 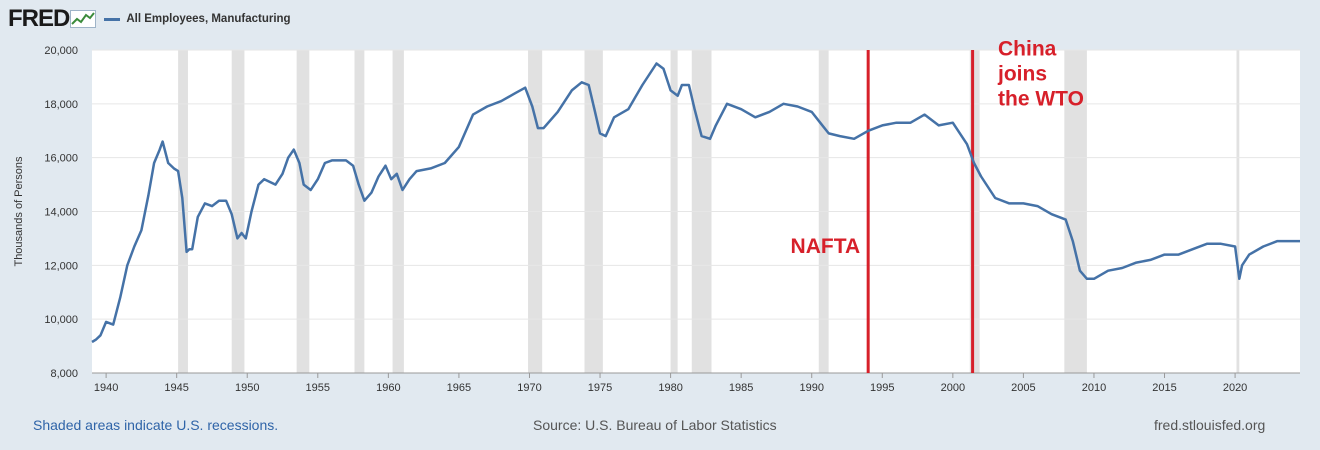 I want to click on annotation-label-line: joins, so click(x=1022, y=73).